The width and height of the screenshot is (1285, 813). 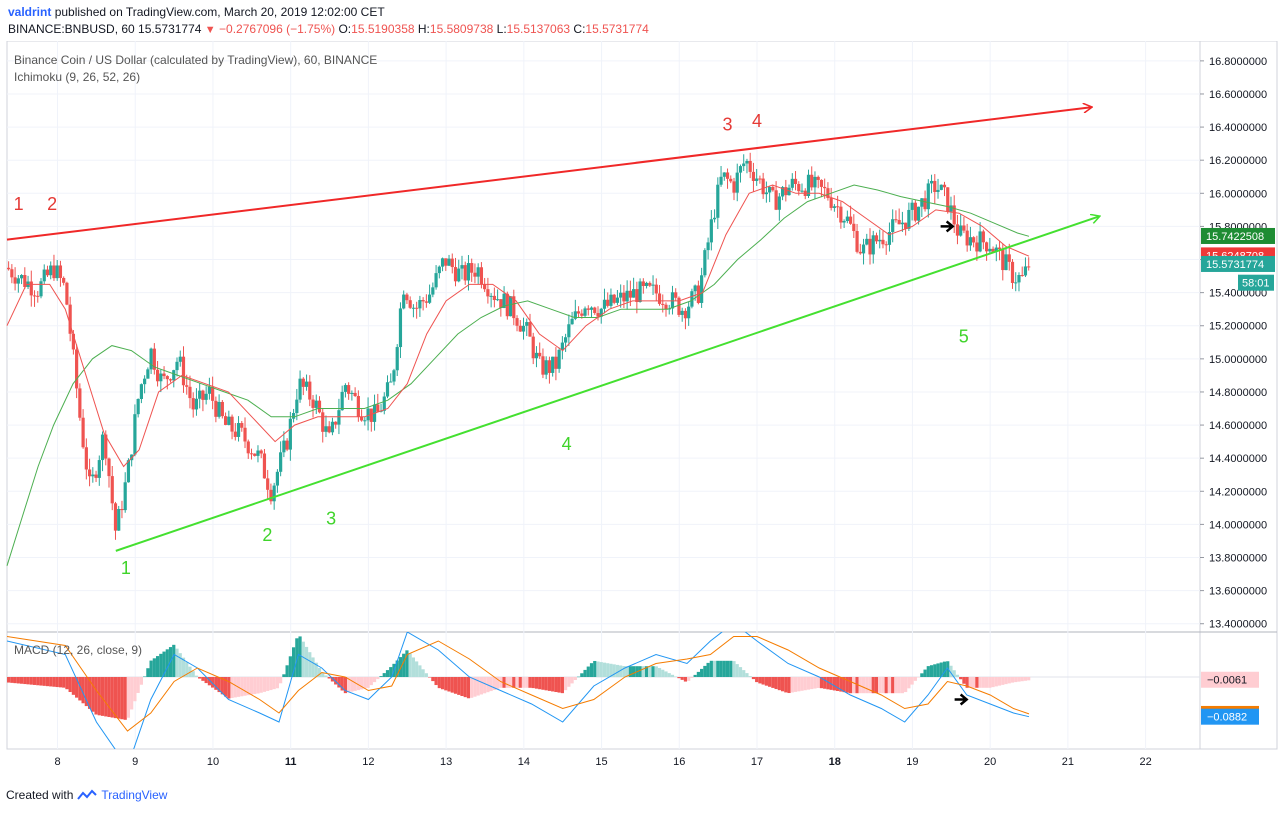 What do you see at coordinates (77, 77) in the screenshot?
I see `ichimoku-label: Ichimoku (9, 26, 52, 26)` at bounding box center [77, 77].